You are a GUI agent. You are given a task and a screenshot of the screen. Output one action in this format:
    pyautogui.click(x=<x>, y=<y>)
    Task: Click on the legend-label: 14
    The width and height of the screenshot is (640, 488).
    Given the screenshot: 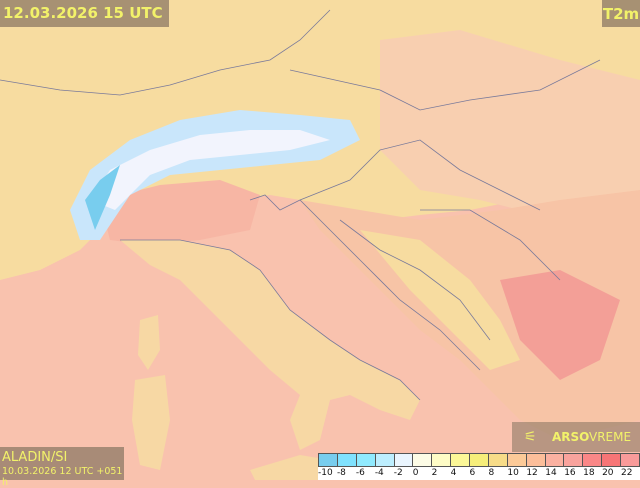 What is the action you would take?
    pyautogui.click(x=551, y=473)
    